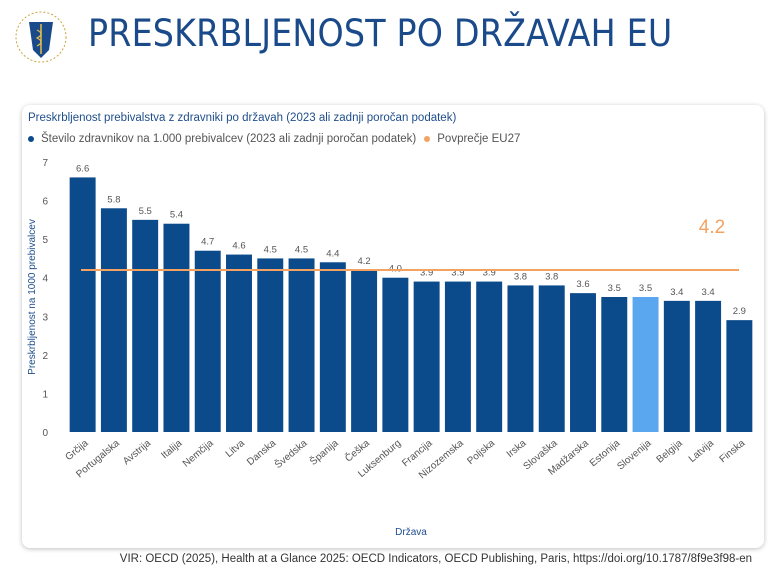  I want to click on x-tick-label: Litva, so click(236, 449).